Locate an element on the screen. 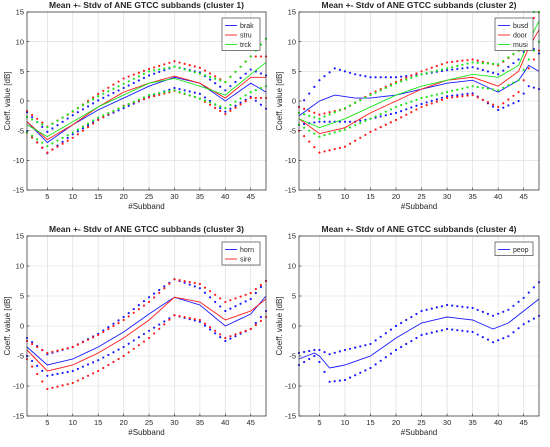  x-tick-label: 30 is located at coordinates (174, 422).